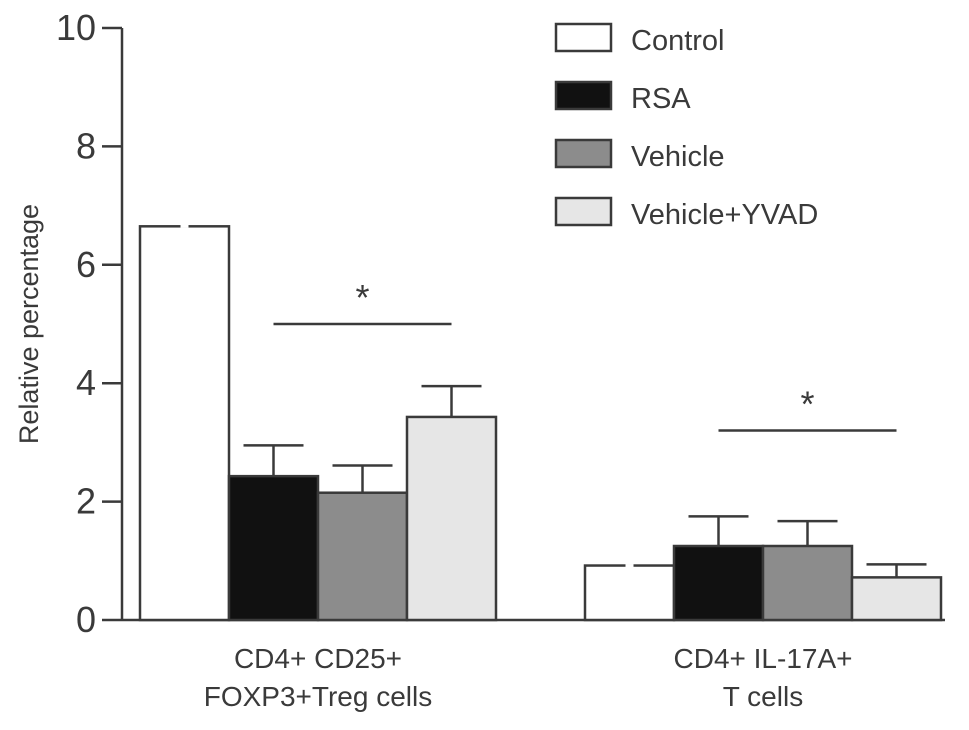 The width and height of the screenshot is (969, 730). What do you see at coordinates (86, 619) in the screenshot?
I see `y-tick-label: 0` at bounding box center [86, 619].